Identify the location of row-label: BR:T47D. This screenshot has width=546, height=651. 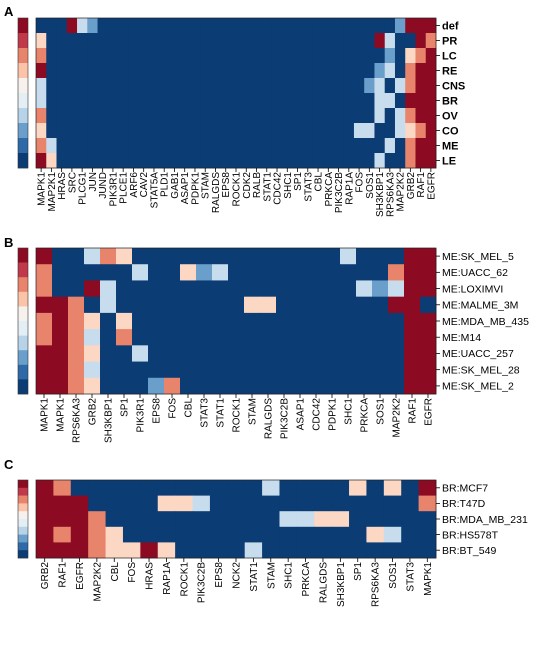
(464, 504).